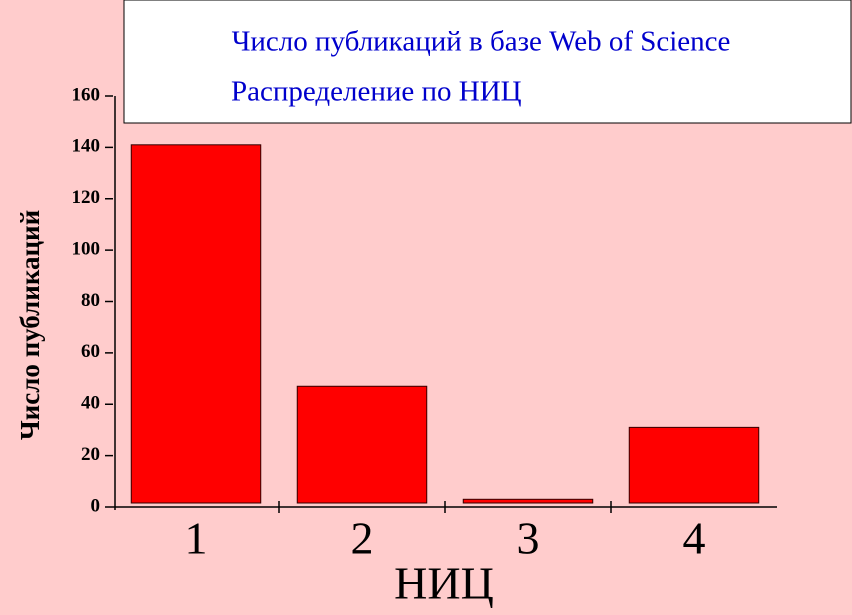 Image resolution: width=852 pixels, height=615 pixels. What do you see at coordinates (444, 583) in the screenshot?
I see `x-axis-label: НИЦ` at bounding box center [444, 583].